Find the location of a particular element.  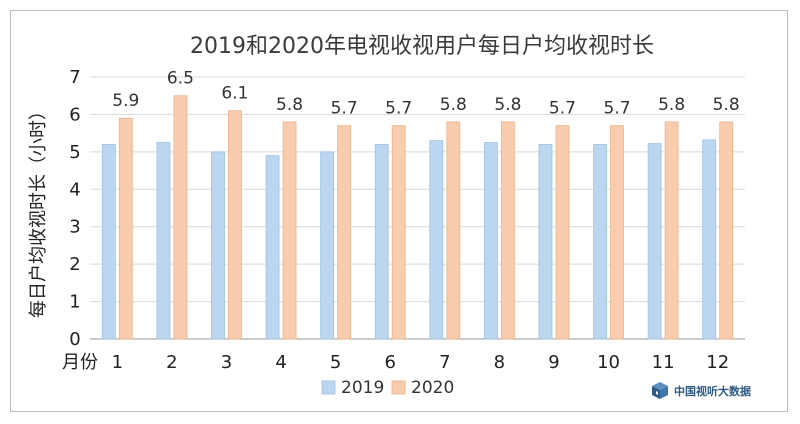

y-tick-label: 0 is located at coordinates (74, 339).